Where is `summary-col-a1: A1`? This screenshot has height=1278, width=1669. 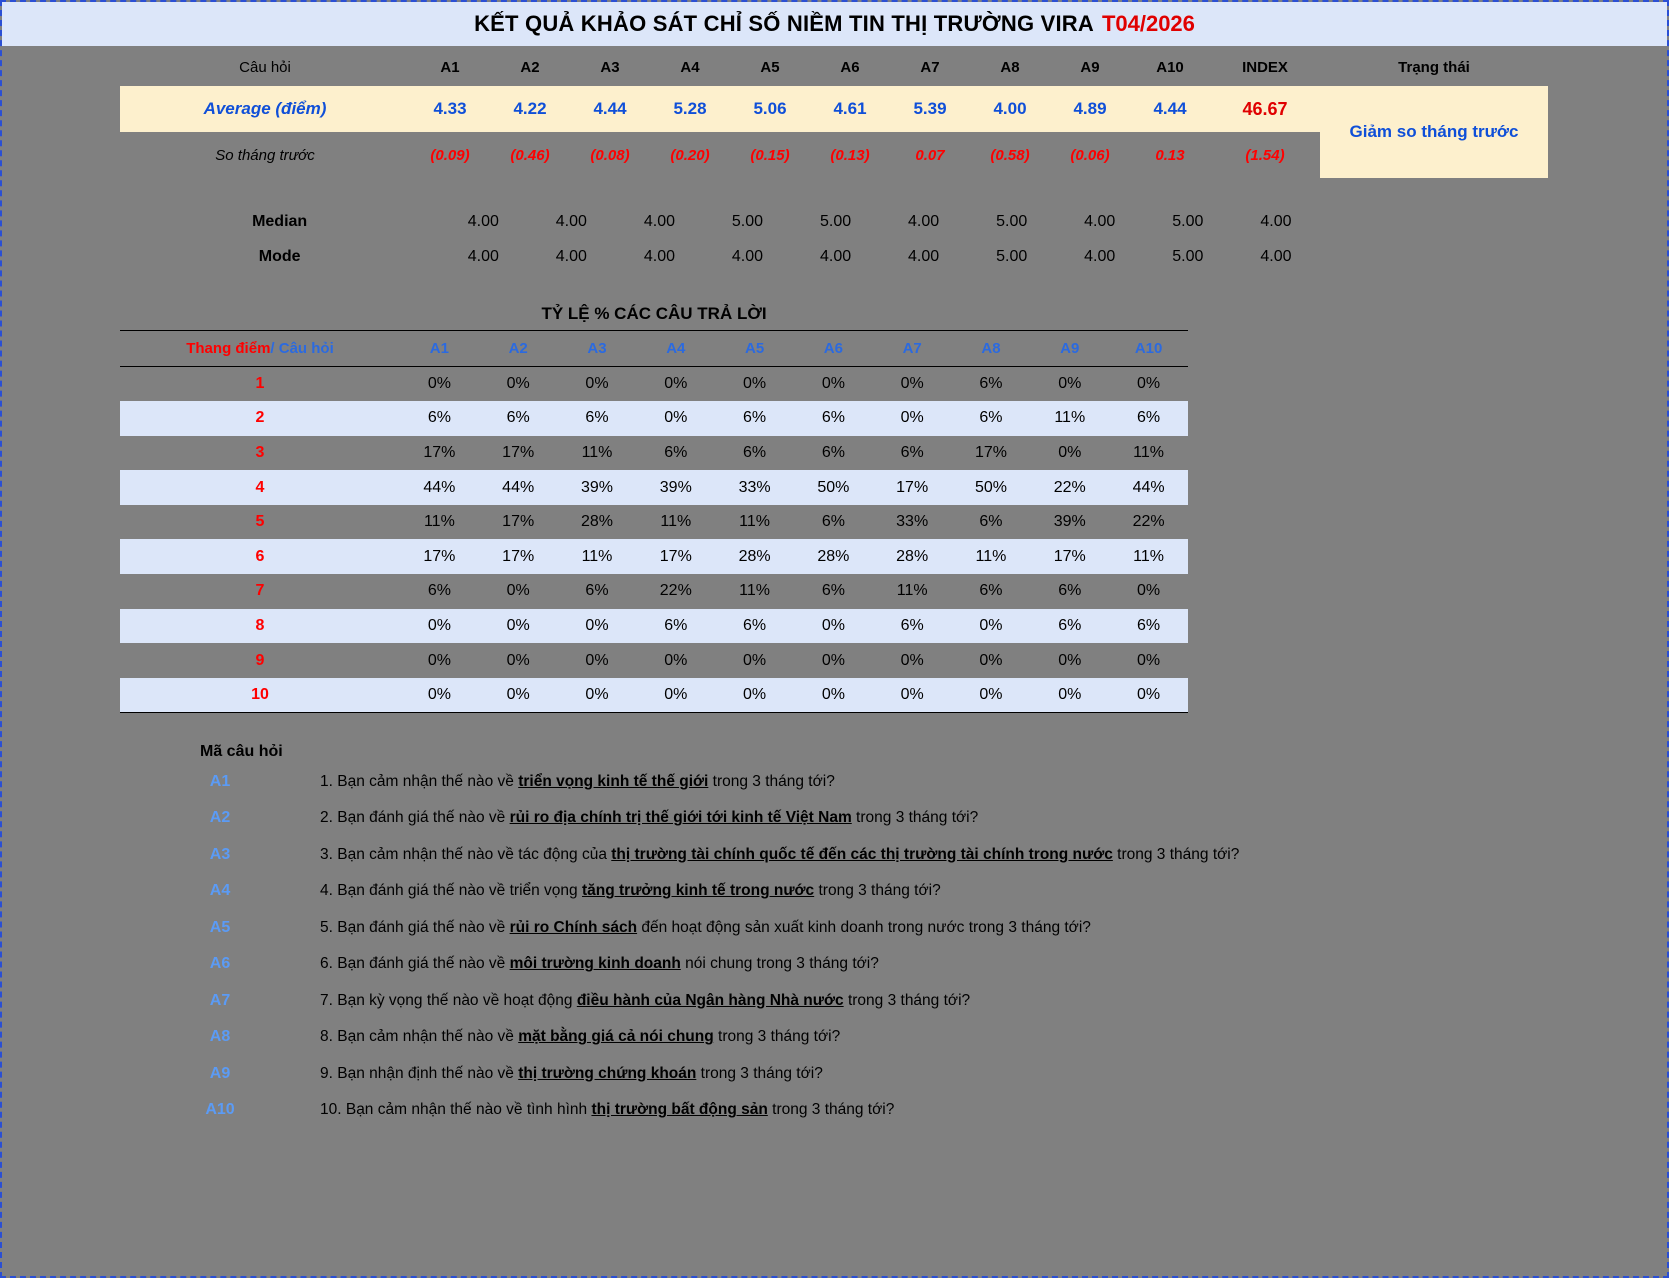
summary-col-a1: A1 is located at coordinates (450, 67).